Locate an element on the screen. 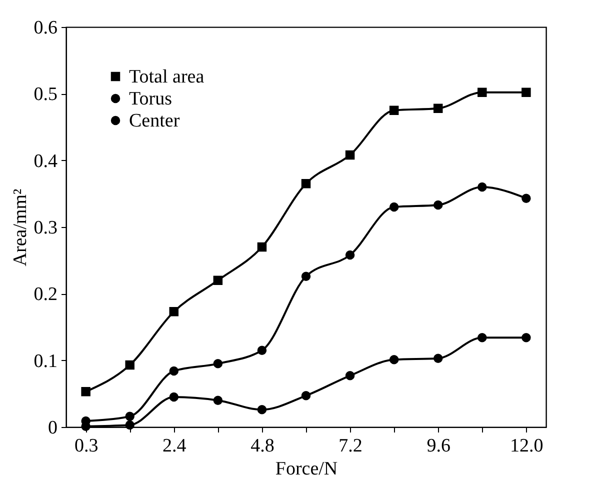 This screenshot has height=497, width=593. y-tick-label: 0 is located at coordinates (53, 428).